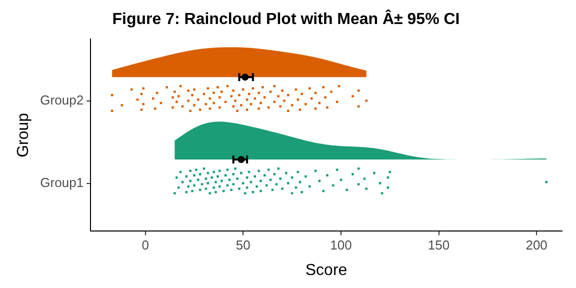 This screenshot has height=288, width=576. Describe the element at coordinates (537, 245) in the screenshot. I see `x-tick-label: 200` at that location.